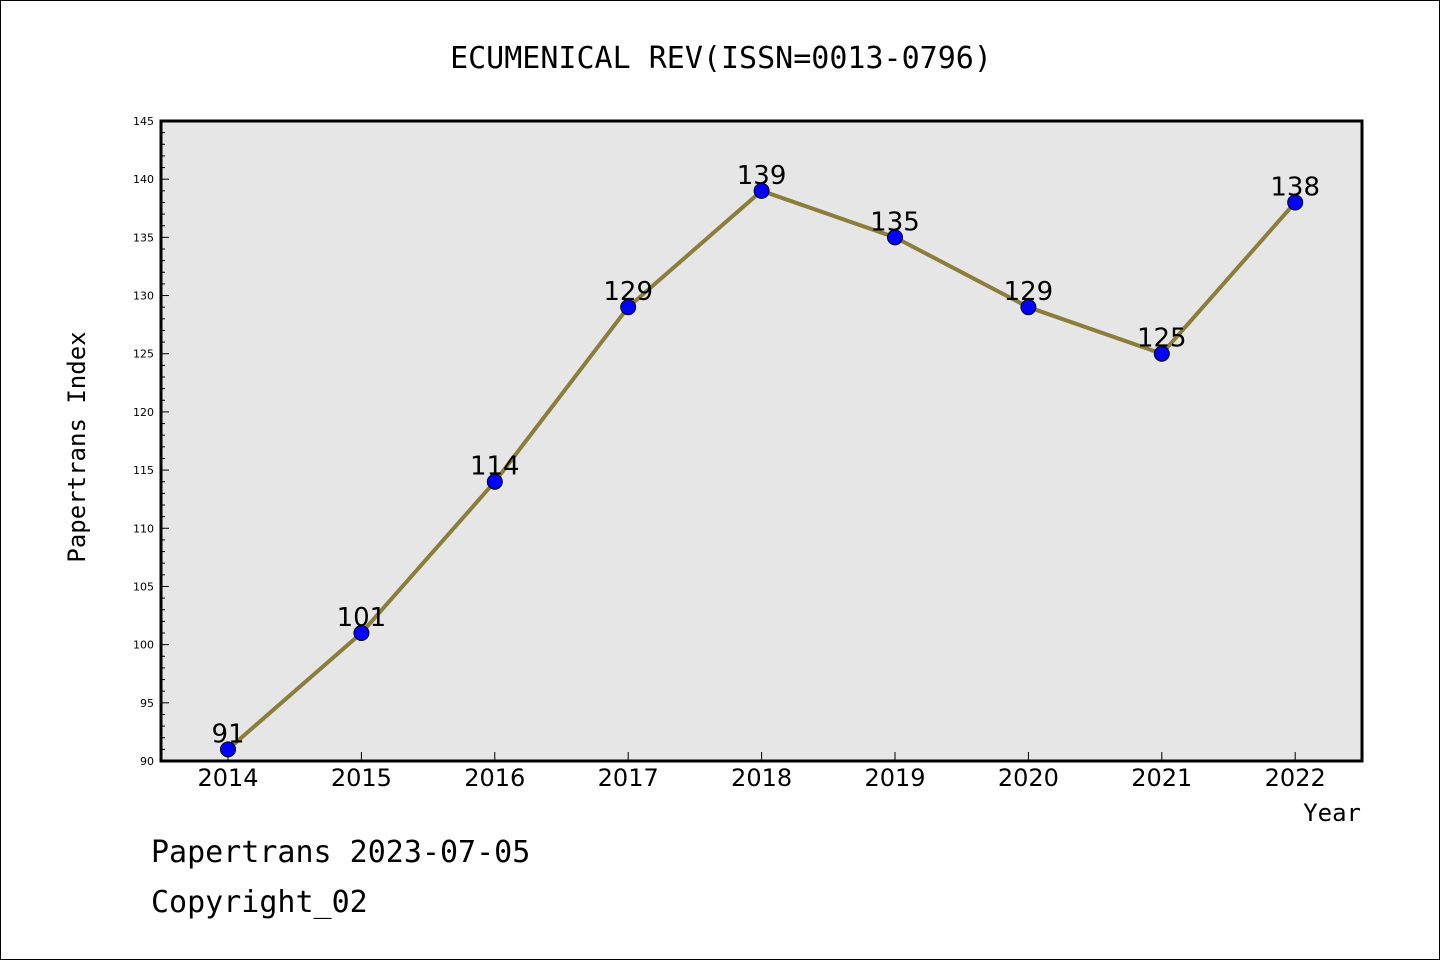 Image resolution: width=1440 pixels, height=960 pixels. What do you see at coordinates (143, 586) in the screenshot?
I see `y-tick-label: 105` at bounding box center [143, 586].